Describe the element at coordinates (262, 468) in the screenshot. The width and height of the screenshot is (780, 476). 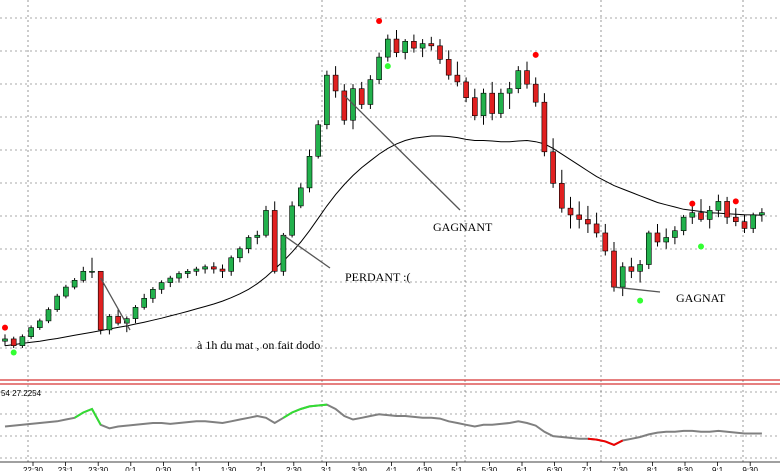
I see `x-tick-label: 2:1` at that location.